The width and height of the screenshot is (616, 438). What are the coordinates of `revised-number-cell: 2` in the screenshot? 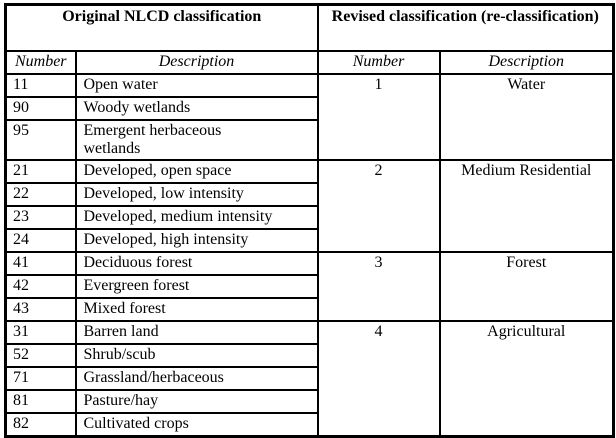 It's located at (378, 206).